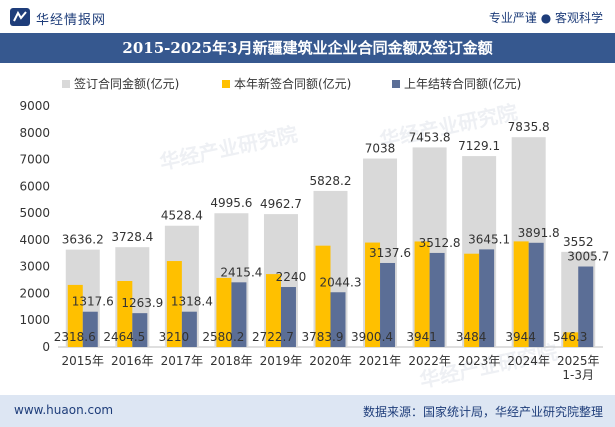 The width and height of the screenshot is (615, 427). I want to click on x-tick-label: 2024年, so click(528, 361).